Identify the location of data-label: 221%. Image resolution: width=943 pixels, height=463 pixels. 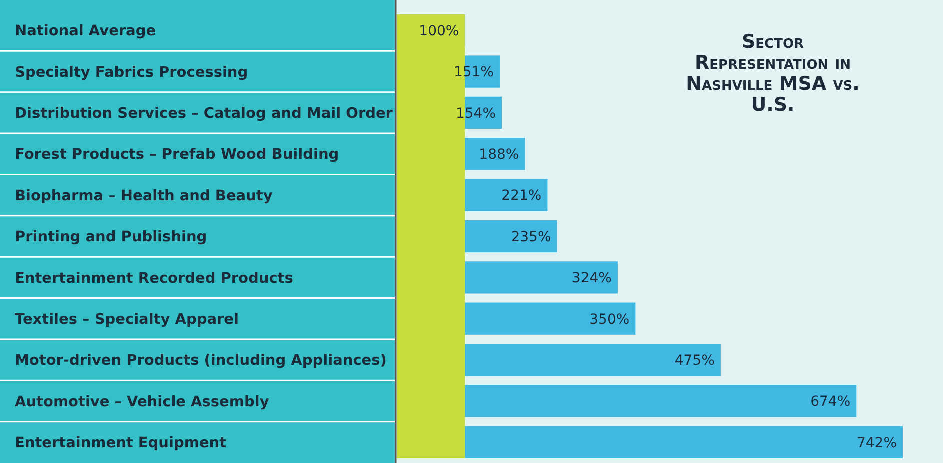
(522, 196).